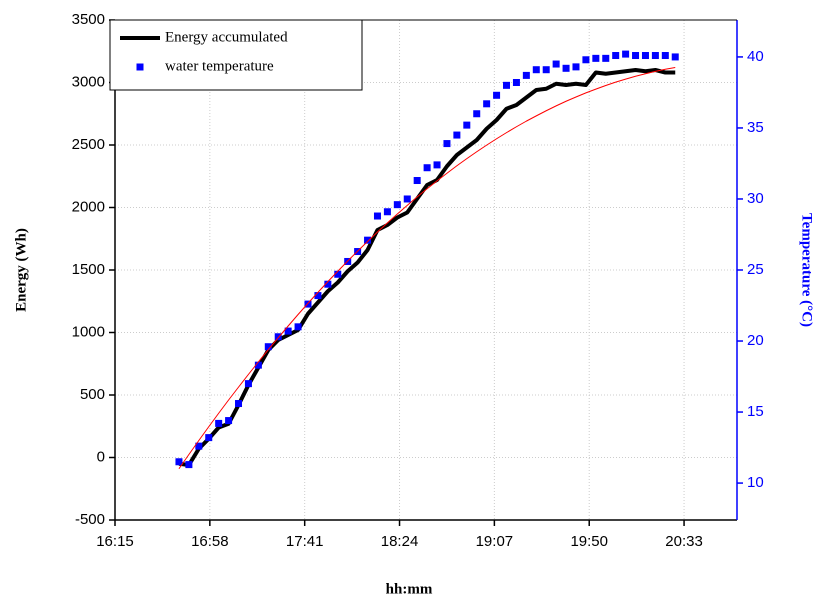 The image size is (822, 601). What do you see at coordinates (755, 56) in the screenshot?
I see `y2-tick-label: 40` at bounding box center [755, 56].